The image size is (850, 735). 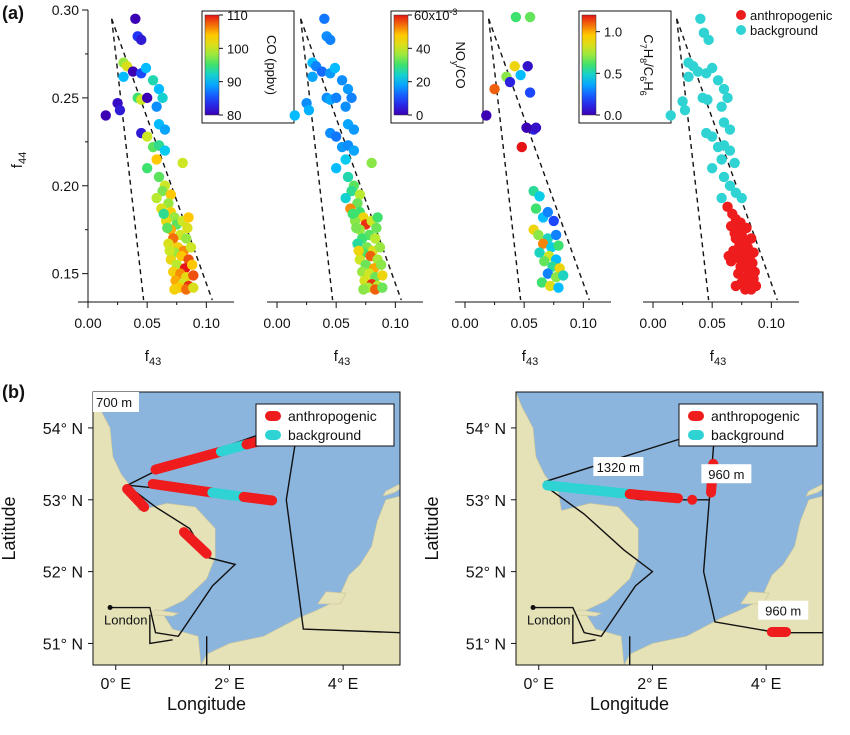 What do you see at coordinates (125, 620) in the screenshot?
I see `city-label: London` at bounding box center [125, 620].